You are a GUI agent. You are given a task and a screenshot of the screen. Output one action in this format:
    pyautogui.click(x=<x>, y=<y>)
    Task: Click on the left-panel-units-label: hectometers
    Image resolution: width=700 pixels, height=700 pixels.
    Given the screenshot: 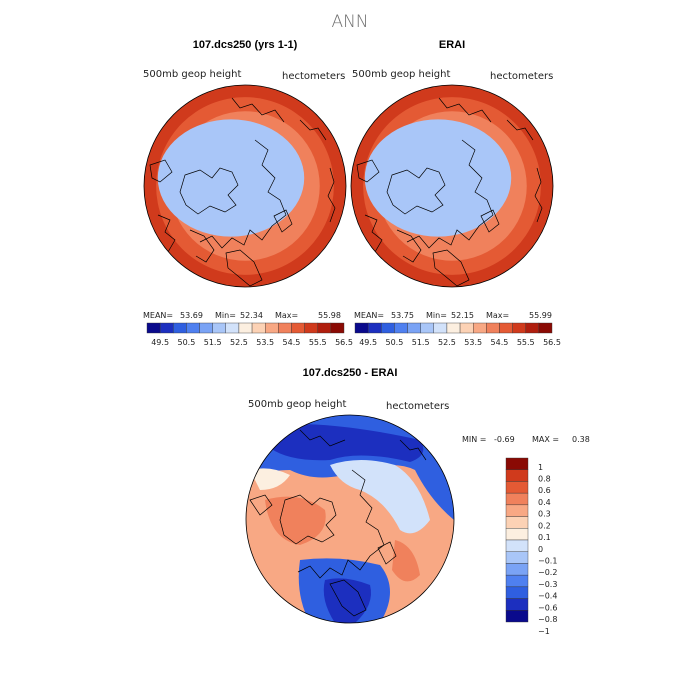 What is the action you would take?
    pyautogui.click(x=313, y=76)
    